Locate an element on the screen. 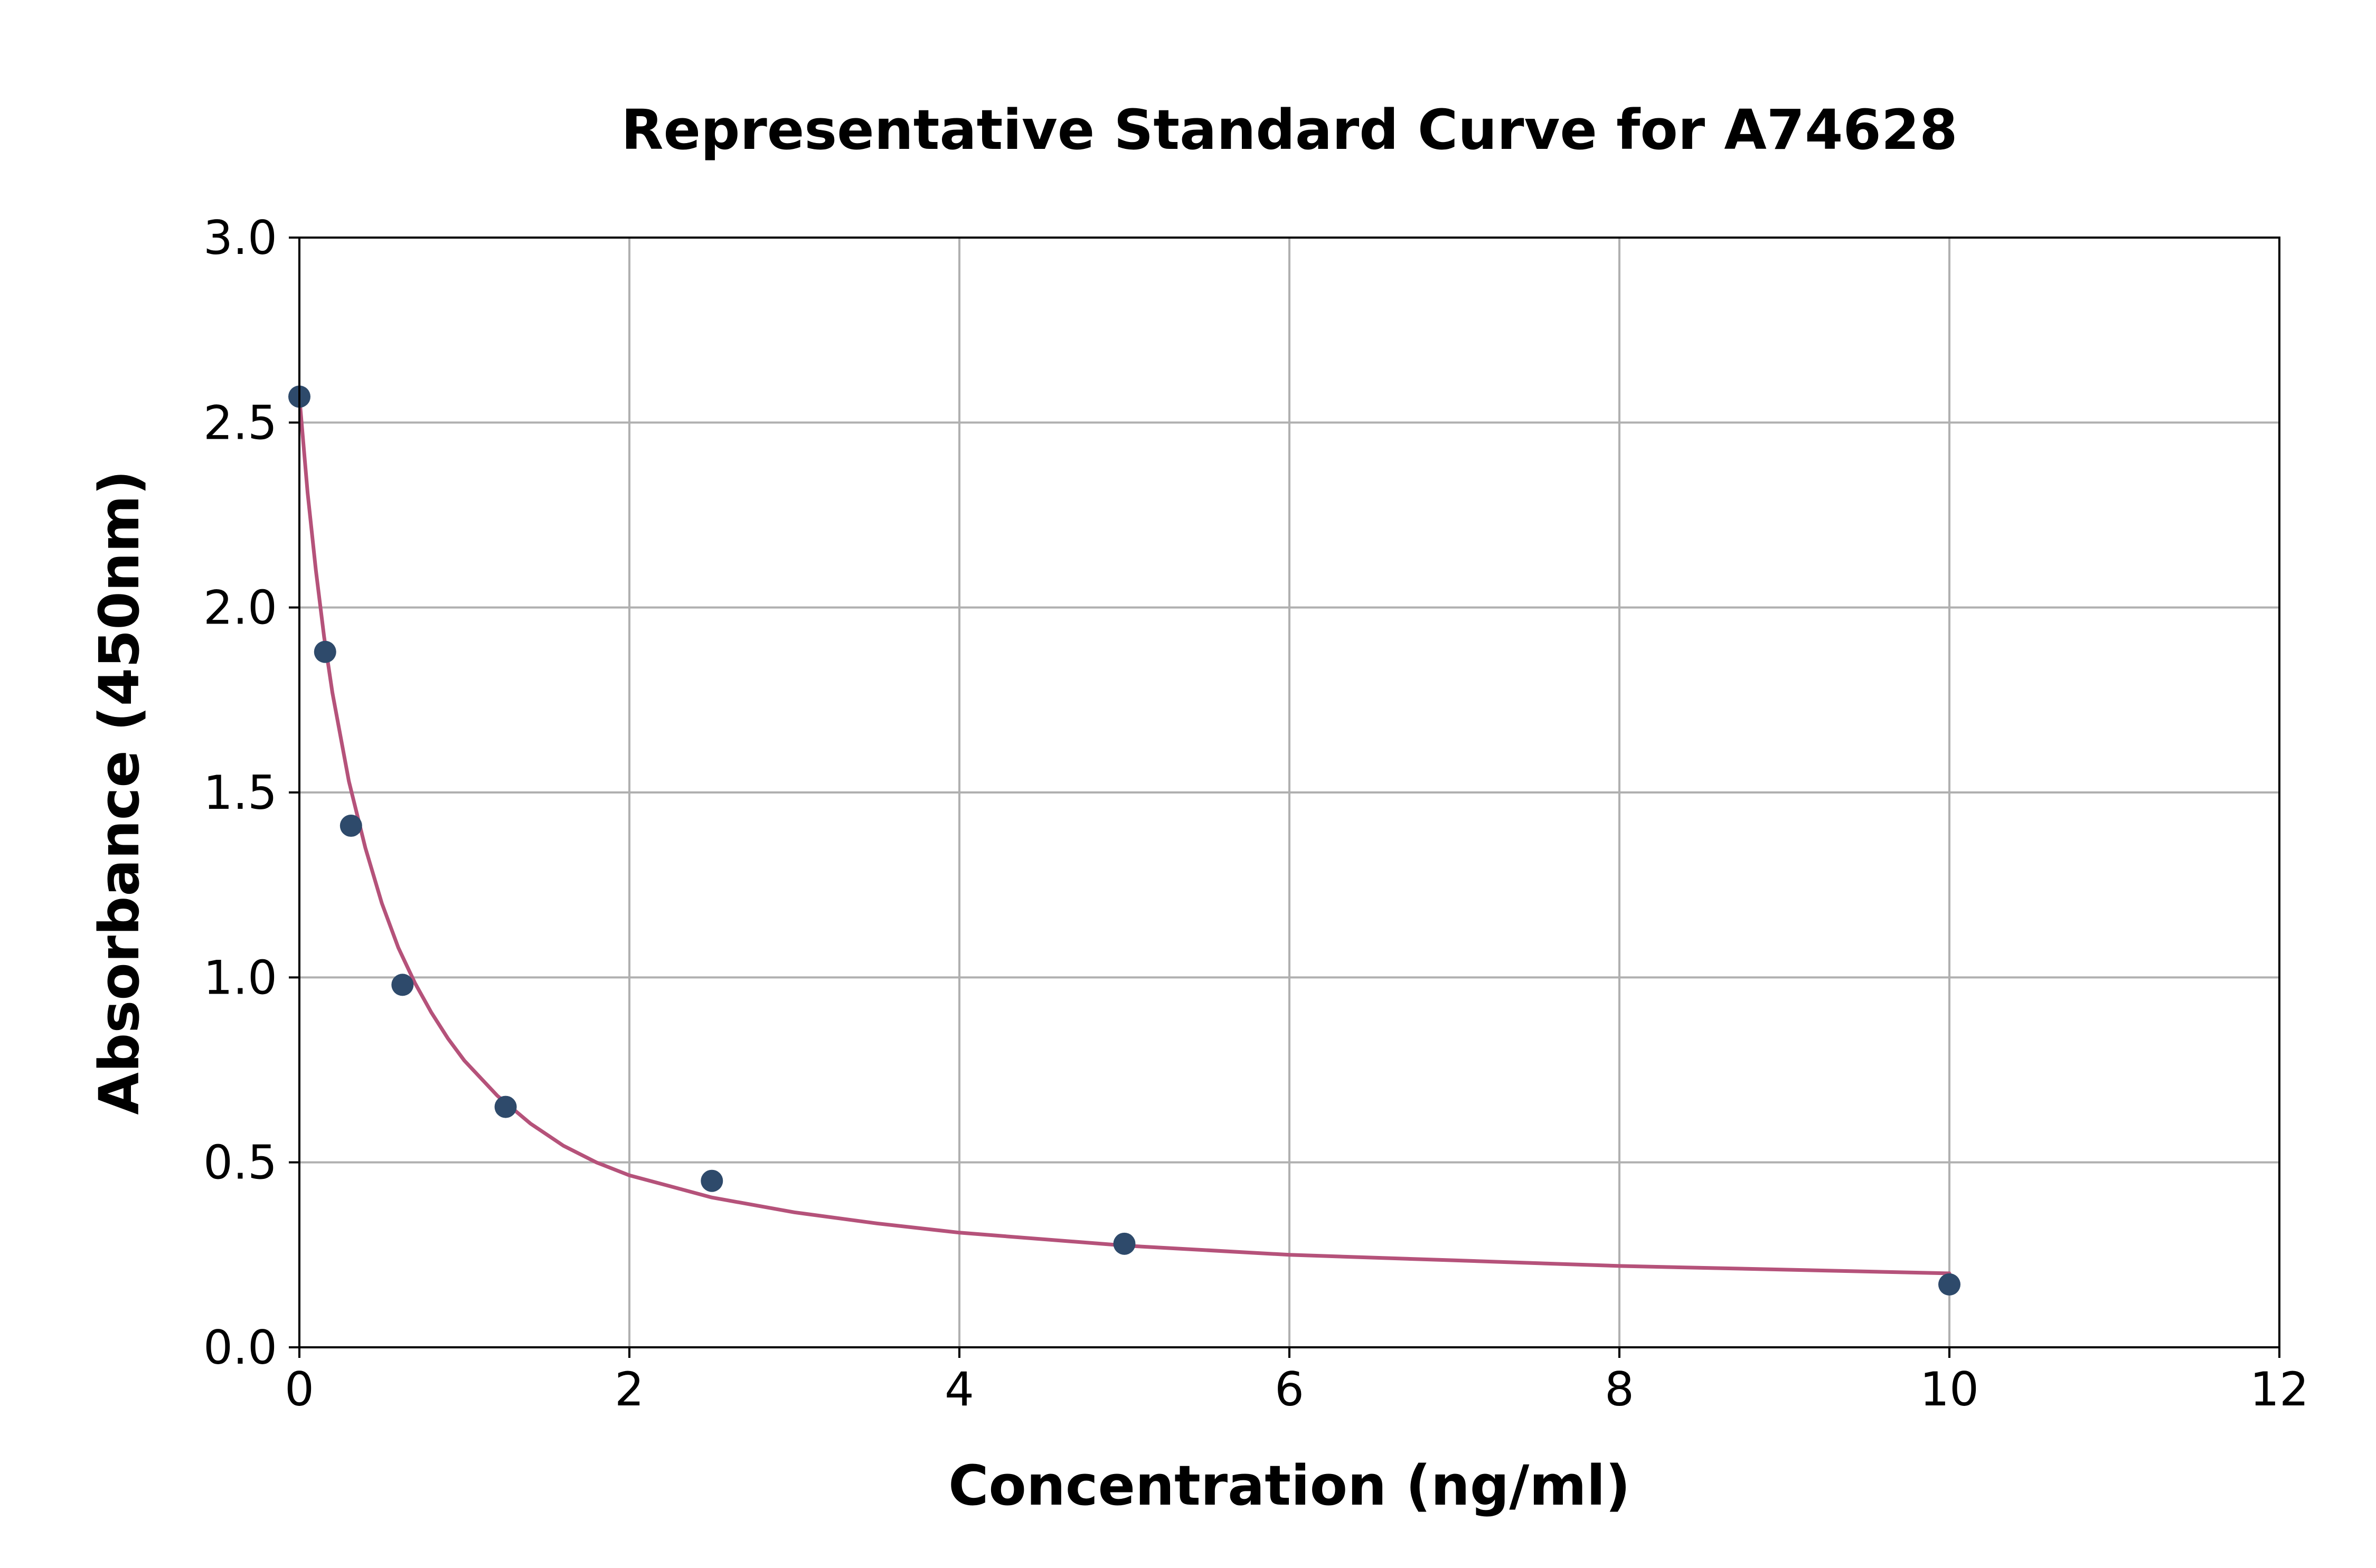 The image size is (2376, 1568). x-tick-label: 0 is located at coordinates (299, 1389).